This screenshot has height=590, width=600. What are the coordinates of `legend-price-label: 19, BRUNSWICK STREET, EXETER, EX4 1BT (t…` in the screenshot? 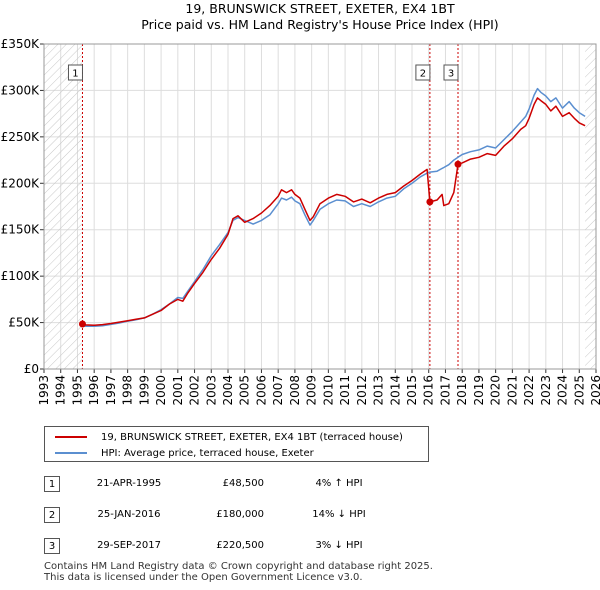 It's located at (252, 437).